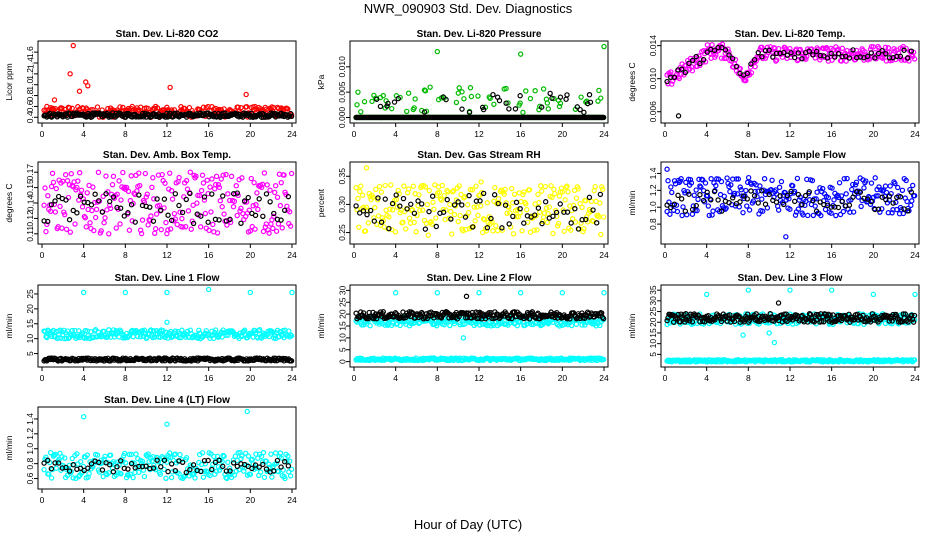 The width and height of the screenshot is (936, 540). Describe the element at coordinates (342, 302) in the screenshot. I see `y-tick-label: 25` at that location.